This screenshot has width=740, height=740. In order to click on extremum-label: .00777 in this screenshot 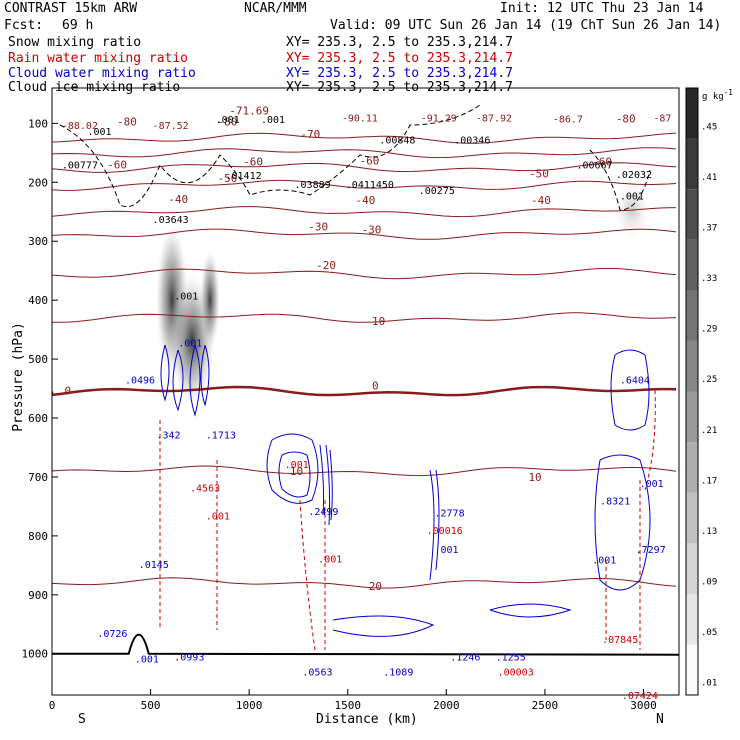, I will do `click(80, 166)`.